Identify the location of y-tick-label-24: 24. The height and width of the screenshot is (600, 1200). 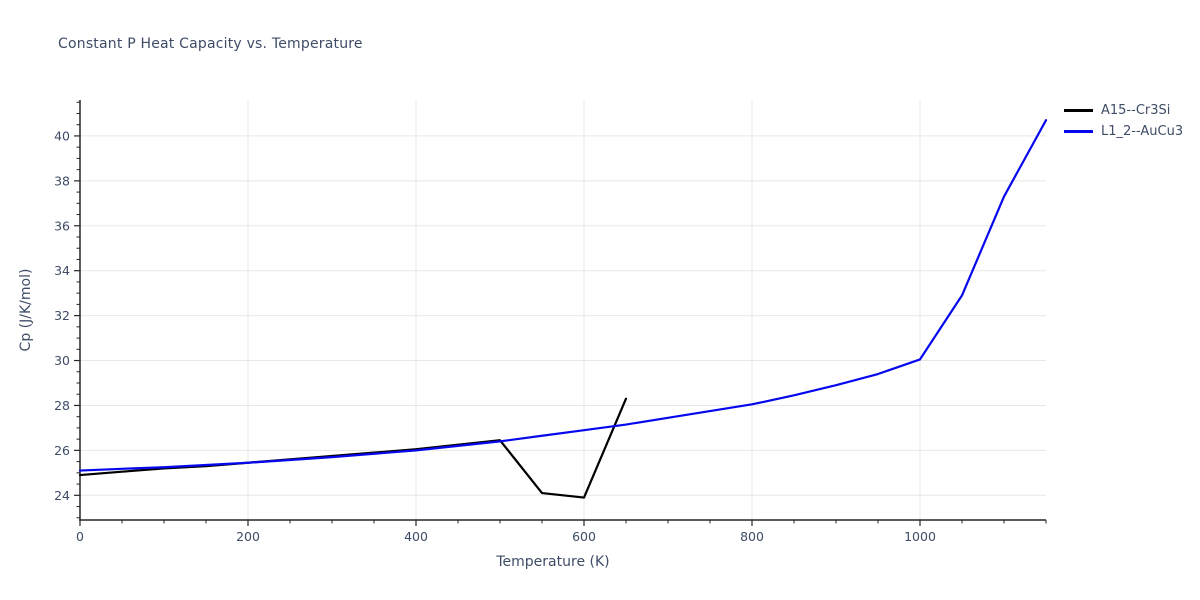
(62, 495).